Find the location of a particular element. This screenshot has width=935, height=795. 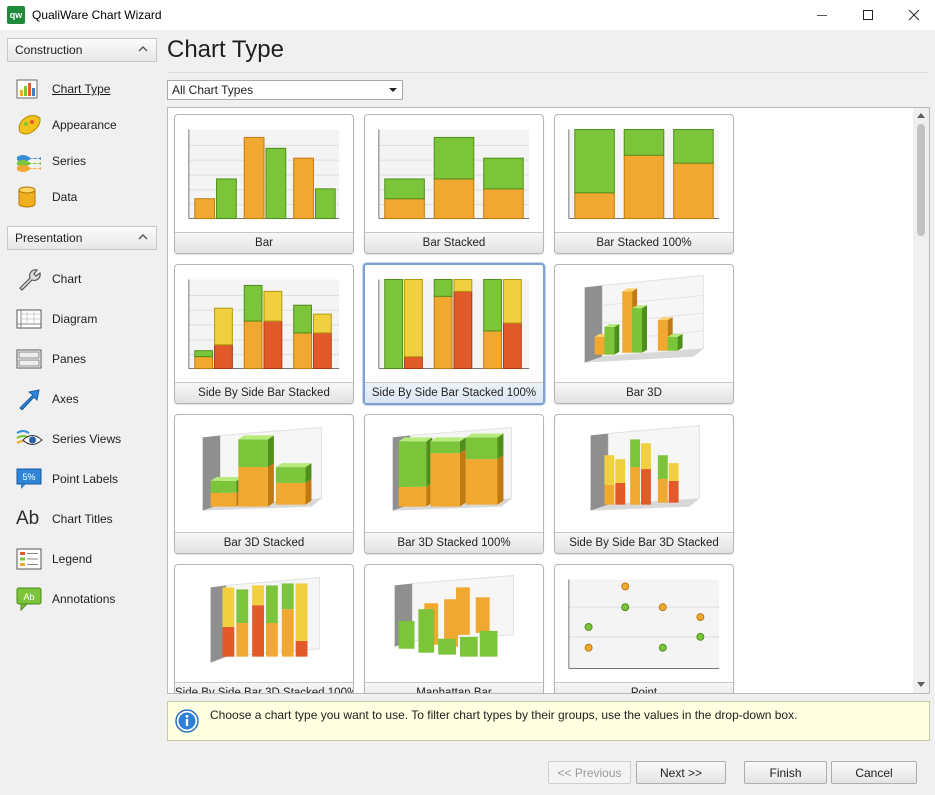

title-divider is located at coordinates (548, 72).